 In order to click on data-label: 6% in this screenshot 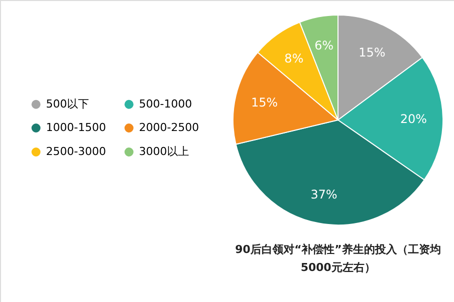, I will do `click(324, 45)`.